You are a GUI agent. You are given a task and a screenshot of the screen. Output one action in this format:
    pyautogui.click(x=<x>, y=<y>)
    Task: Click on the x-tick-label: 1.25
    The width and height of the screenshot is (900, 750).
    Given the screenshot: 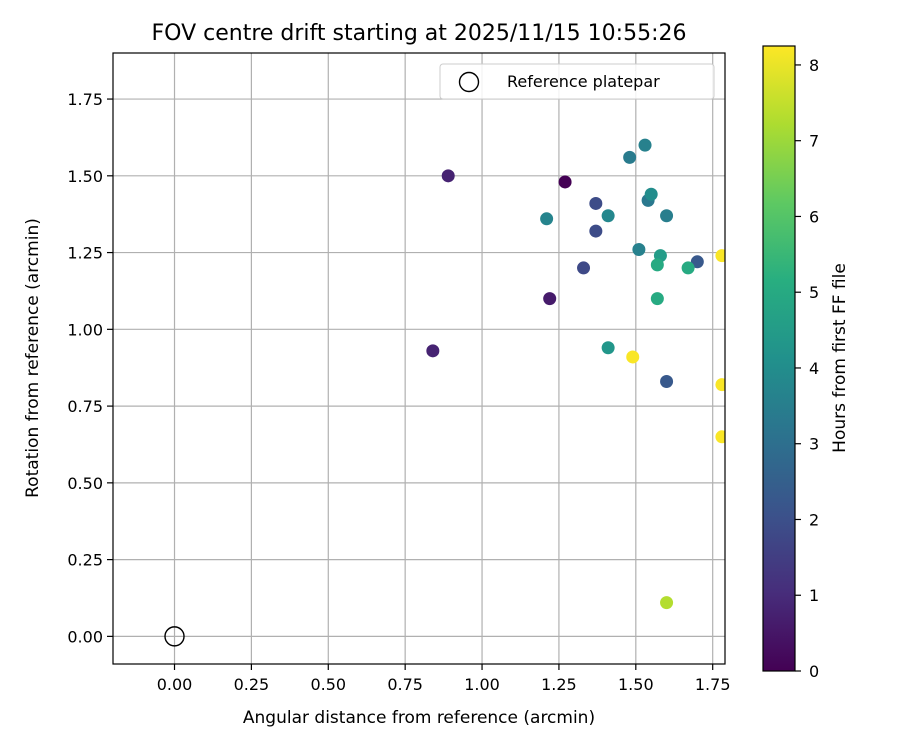 What is the action you would take?
    pyautogui.click(x=559, y=684)
    